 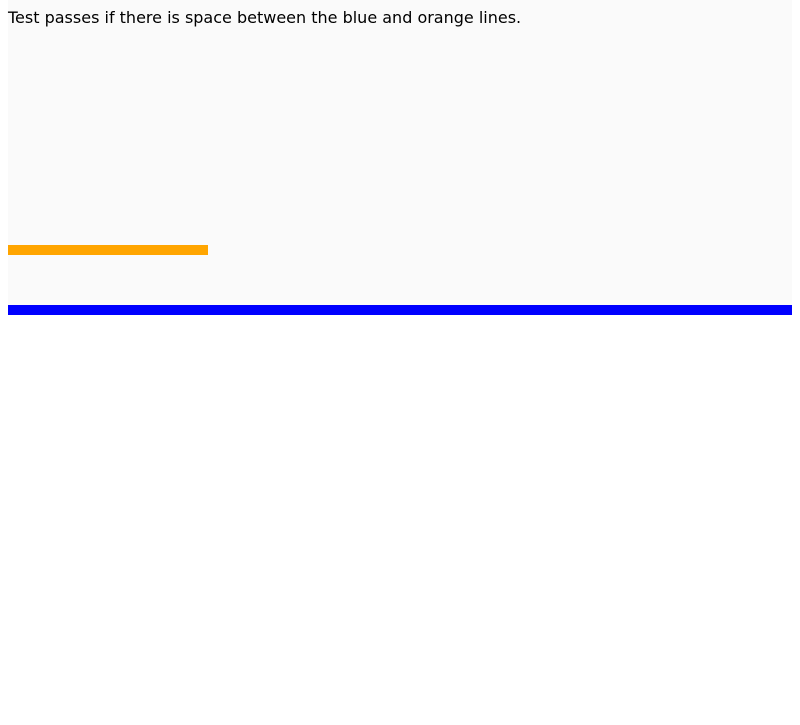 What do you see at coordinates (400, 310) in the screenshot?
I see `blue-line` at bounding box center [400, 310].